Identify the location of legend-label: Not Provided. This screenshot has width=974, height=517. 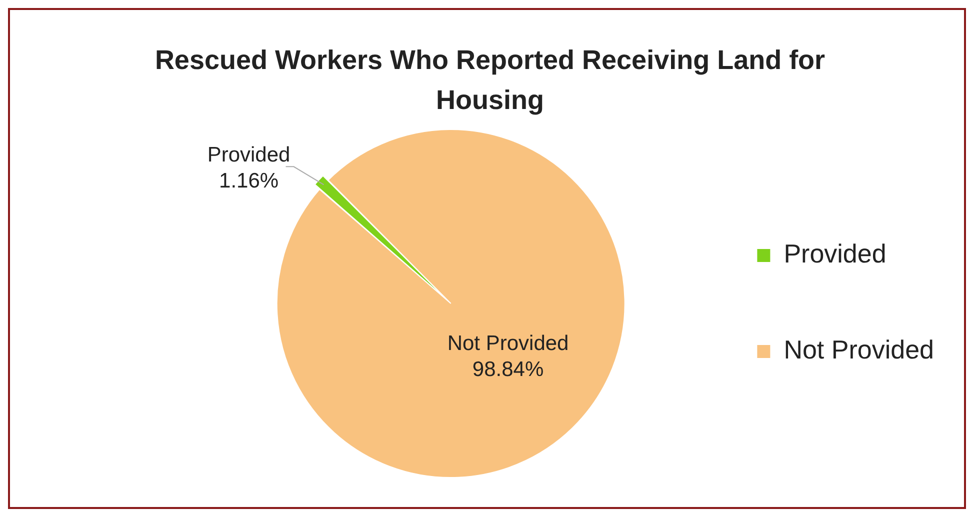
(859, 349).